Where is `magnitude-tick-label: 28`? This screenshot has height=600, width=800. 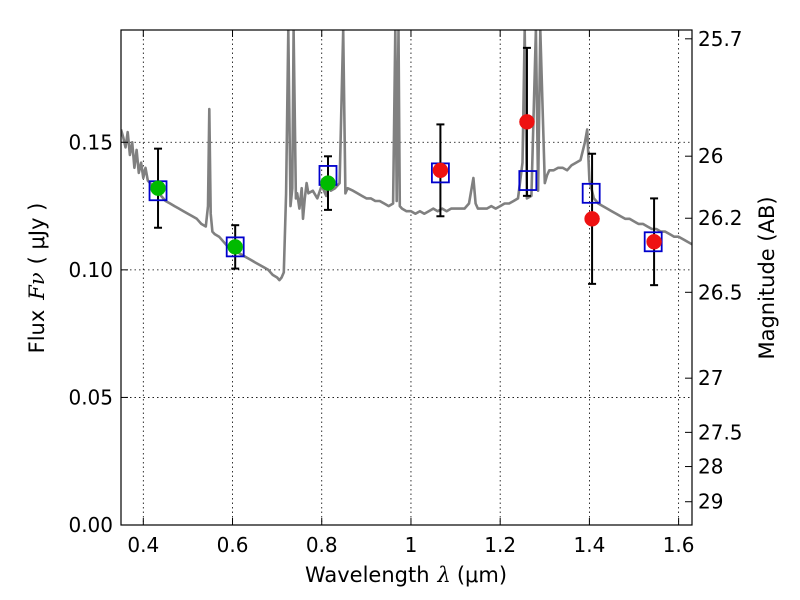 magnitude-tick-label: 28 is located at coordinates (710, 467).